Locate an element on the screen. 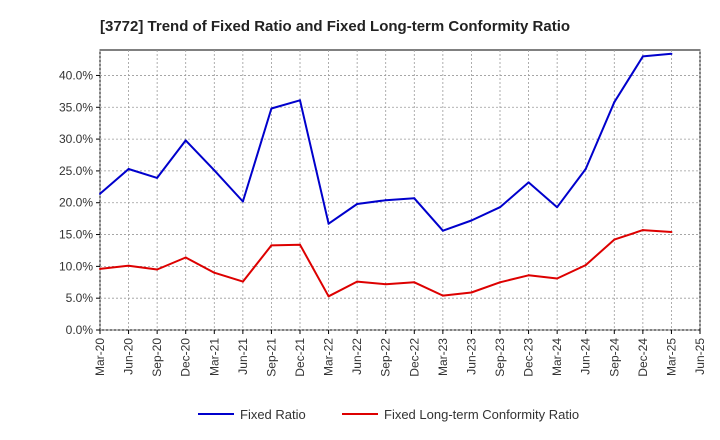 The width and height of the screenshot is (720, 440). x-tick-label: Jun-23 is located at coordinates (471, 356).